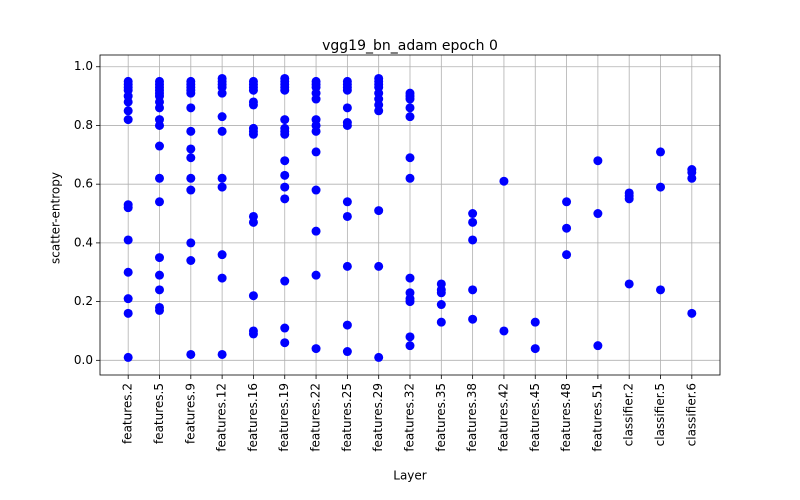 This screenshot has width=800, height=500. I want to click on x-tick-label: features.19, so click(284, 417).